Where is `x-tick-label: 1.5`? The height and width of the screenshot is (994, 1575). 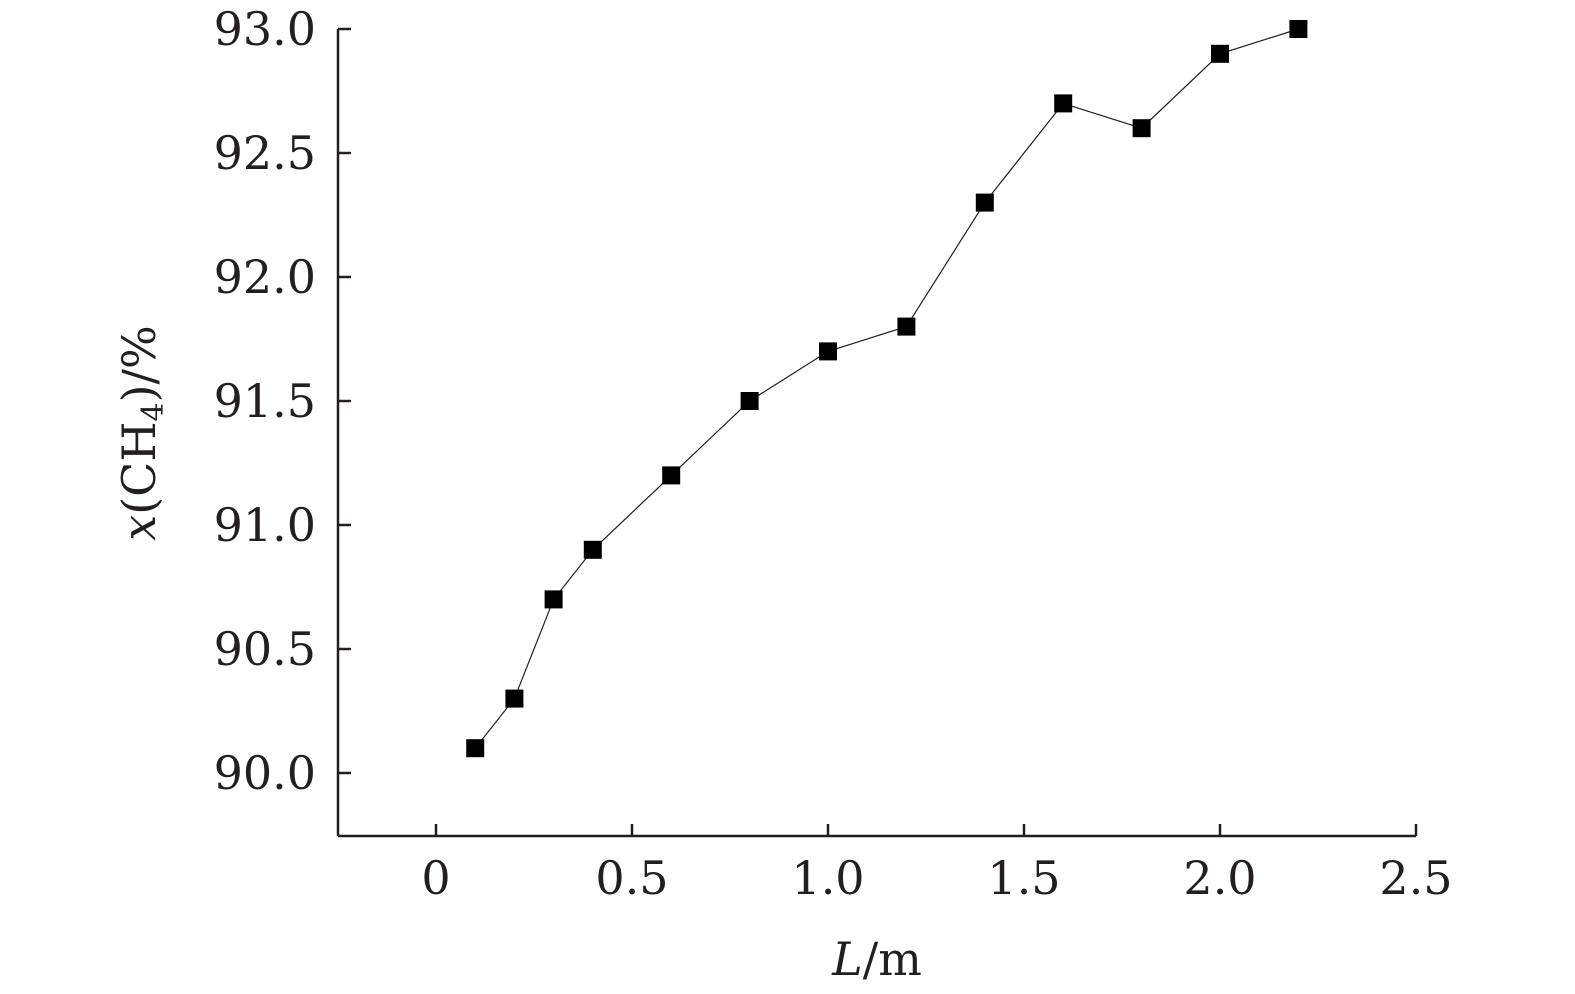 x-tick-label: 1.5 is located at coordinates (1023, 878).